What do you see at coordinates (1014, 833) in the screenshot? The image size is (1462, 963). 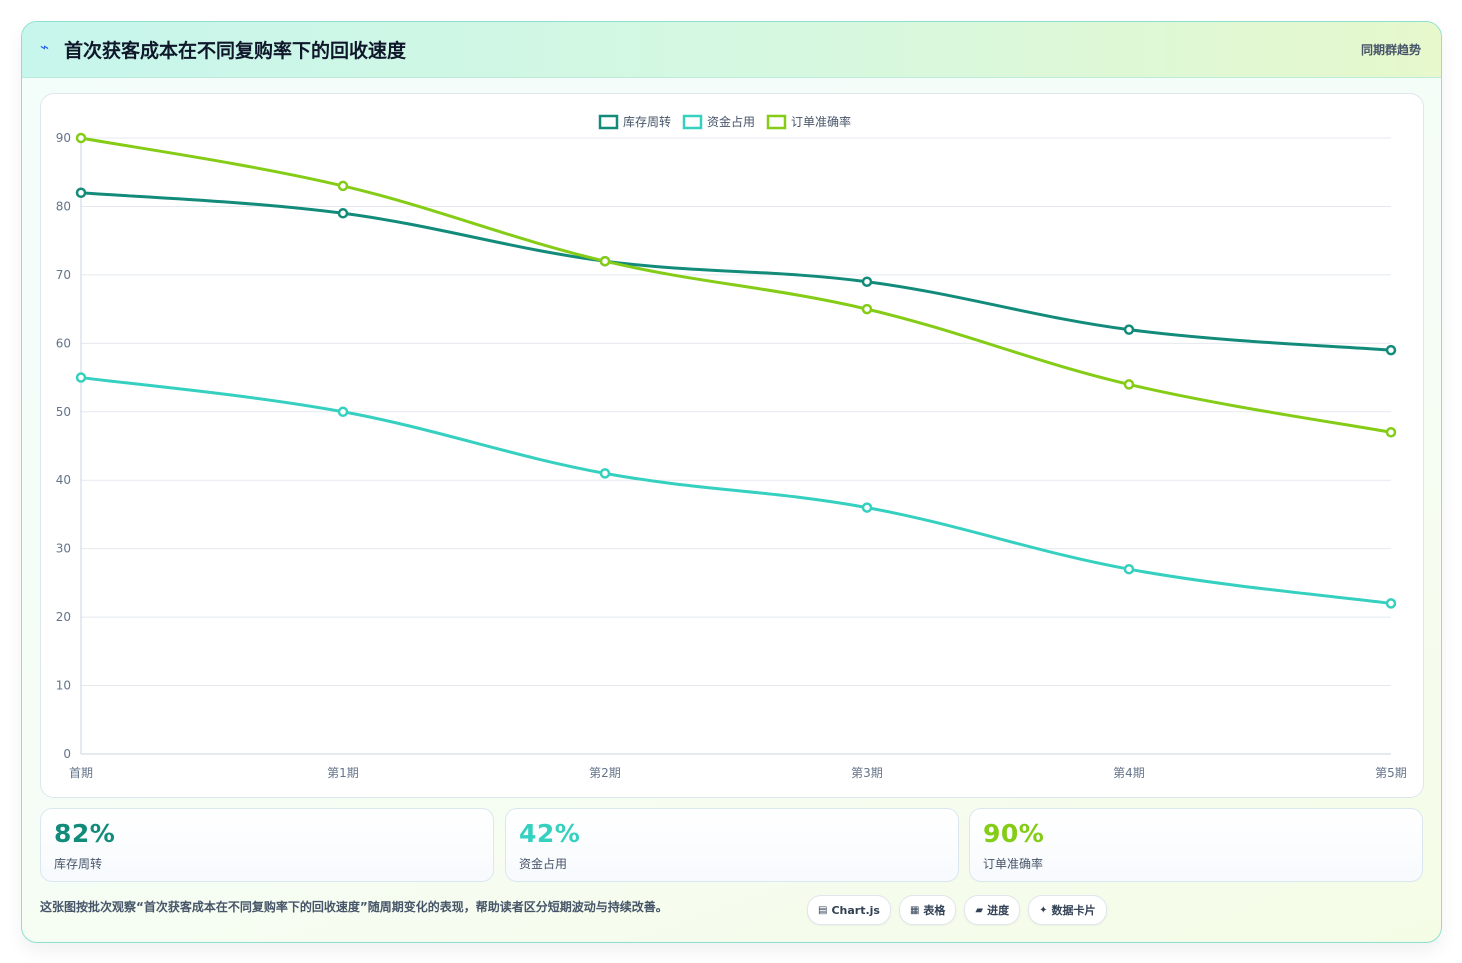 I see `stat-value: 90%` at bounding box center [1014, 833].